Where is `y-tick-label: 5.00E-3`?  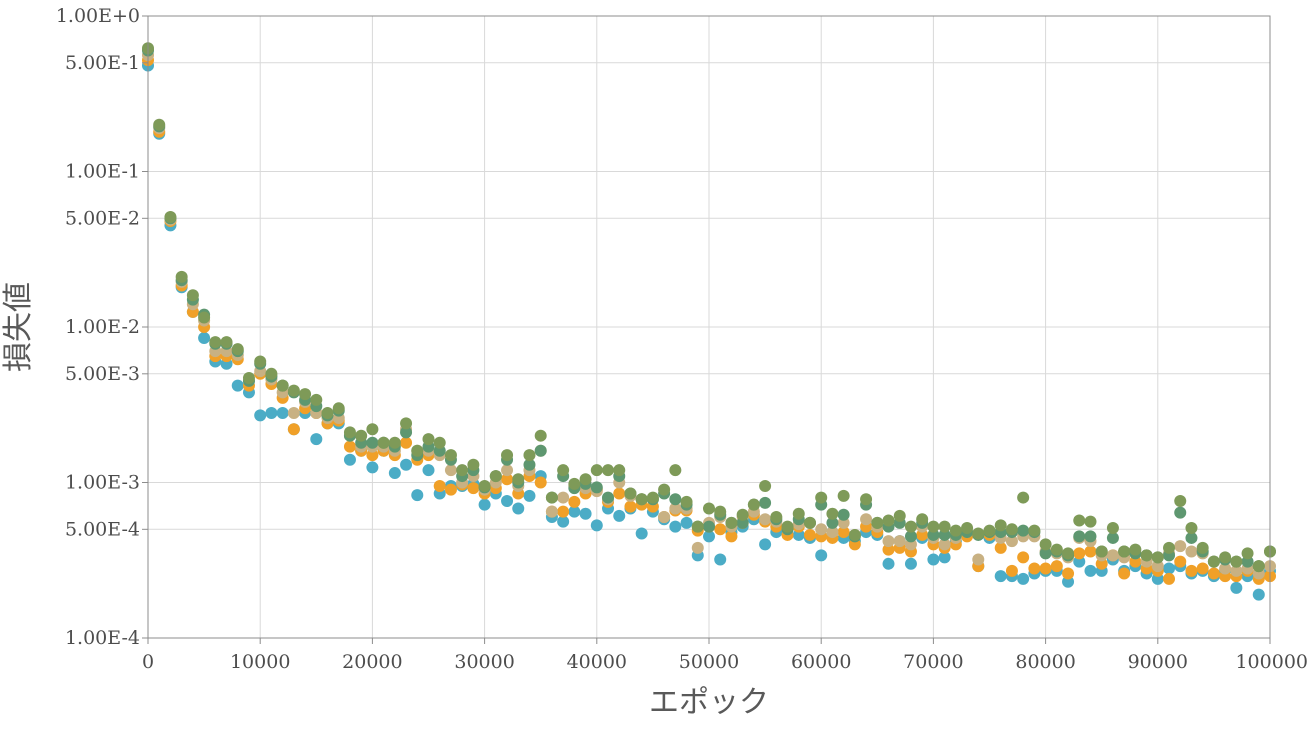 y-tick-label: 5.00E-3 is located at coordinates (102, 374).